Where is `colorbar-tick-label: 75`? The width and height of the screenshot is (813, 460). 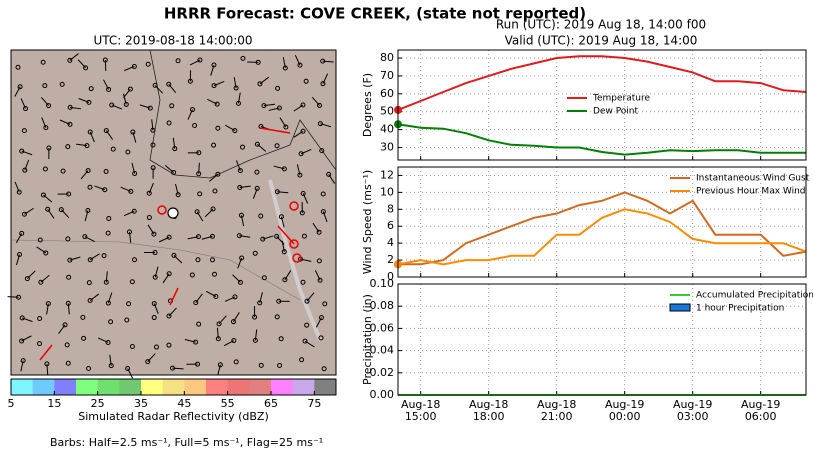 colorbar-tick-label: 75 is located at coordinates (314, 403).